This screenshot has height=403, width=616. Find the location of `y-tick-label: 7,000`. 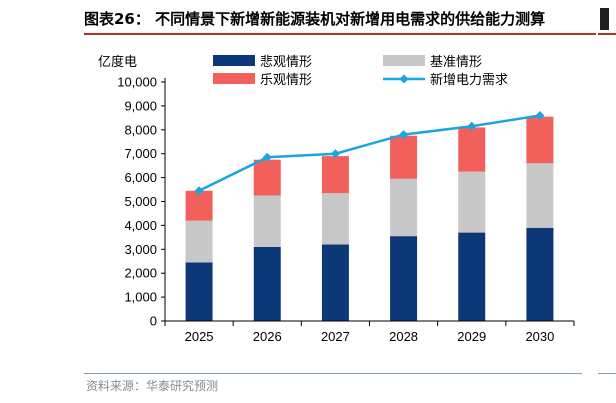

y-tick-label: 7,000 is located at coordinates (140, 153).